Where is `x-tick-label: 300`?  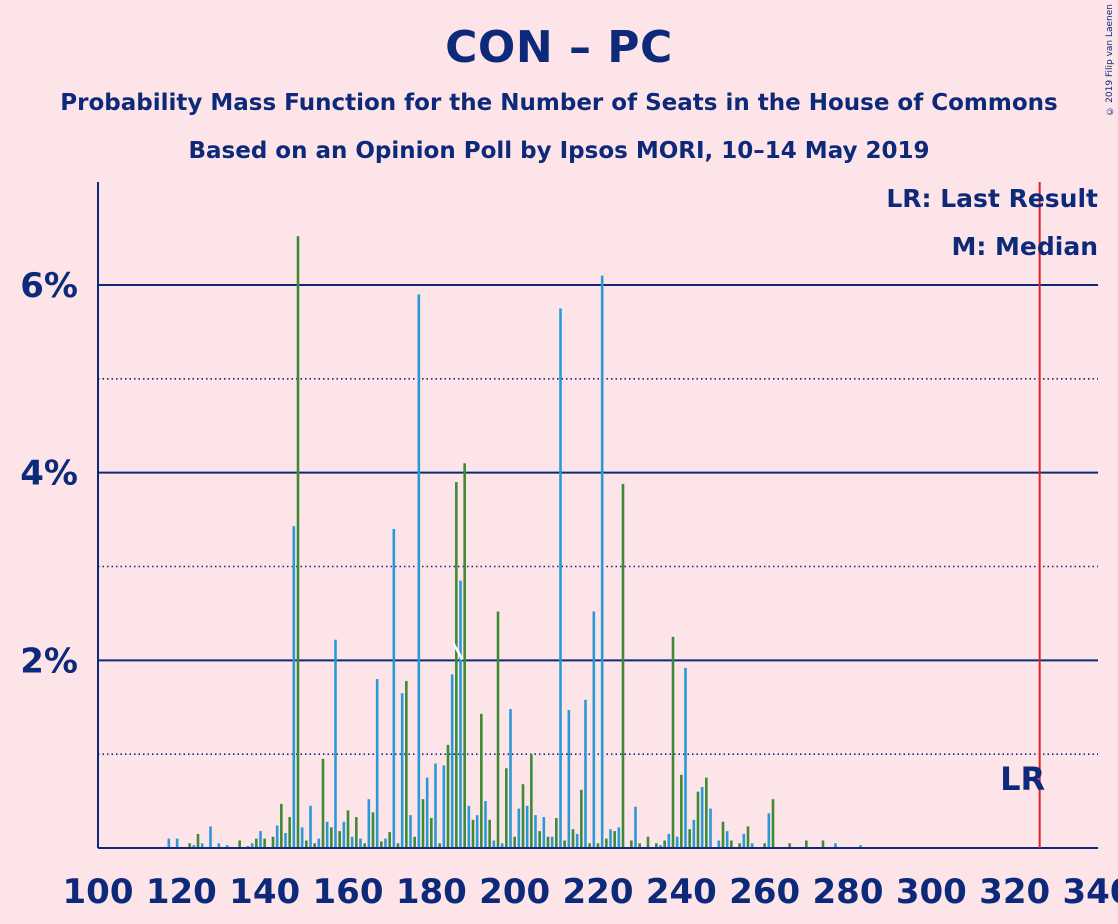 x-tick-label: 300 is located at coordinates (931, 892).